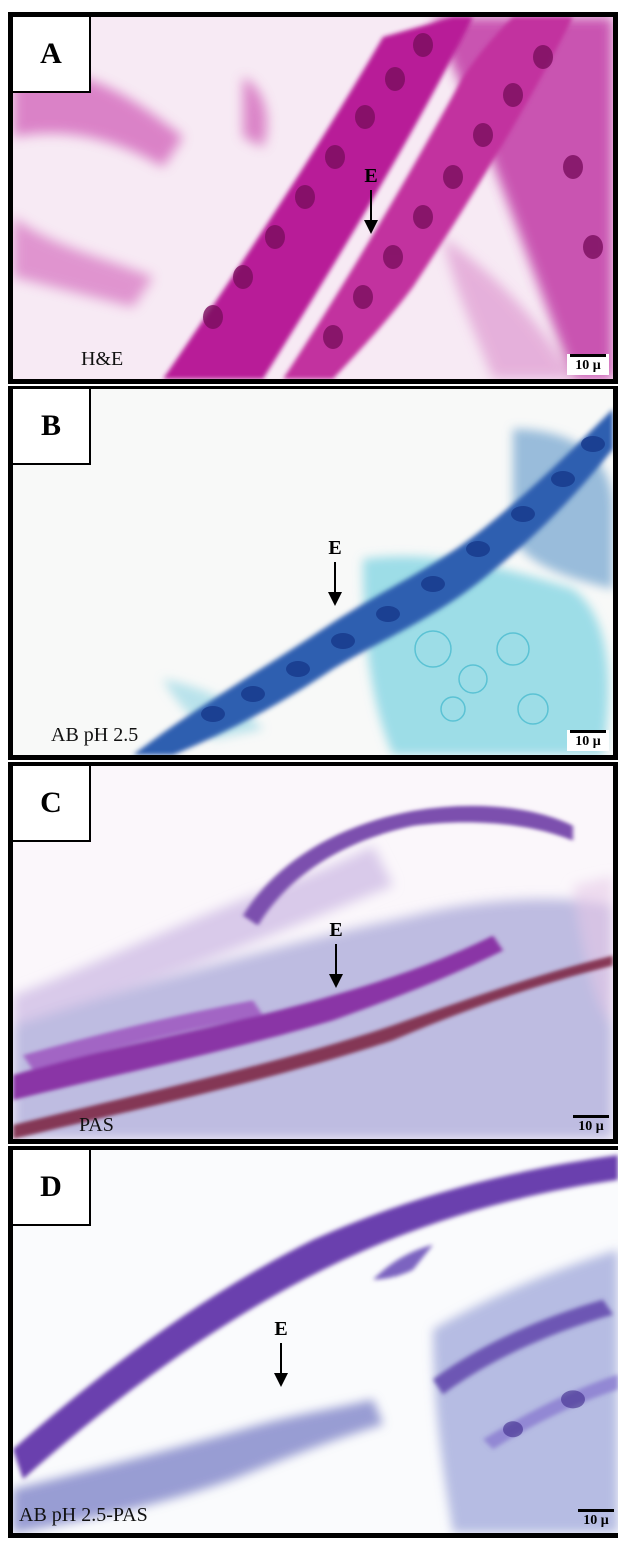 The width and height of the screenshot is (625, 1543). Describe the element at coordinates (95, 735) in the screenshot. I see `stain-label: AB pH 2.5` at that location.